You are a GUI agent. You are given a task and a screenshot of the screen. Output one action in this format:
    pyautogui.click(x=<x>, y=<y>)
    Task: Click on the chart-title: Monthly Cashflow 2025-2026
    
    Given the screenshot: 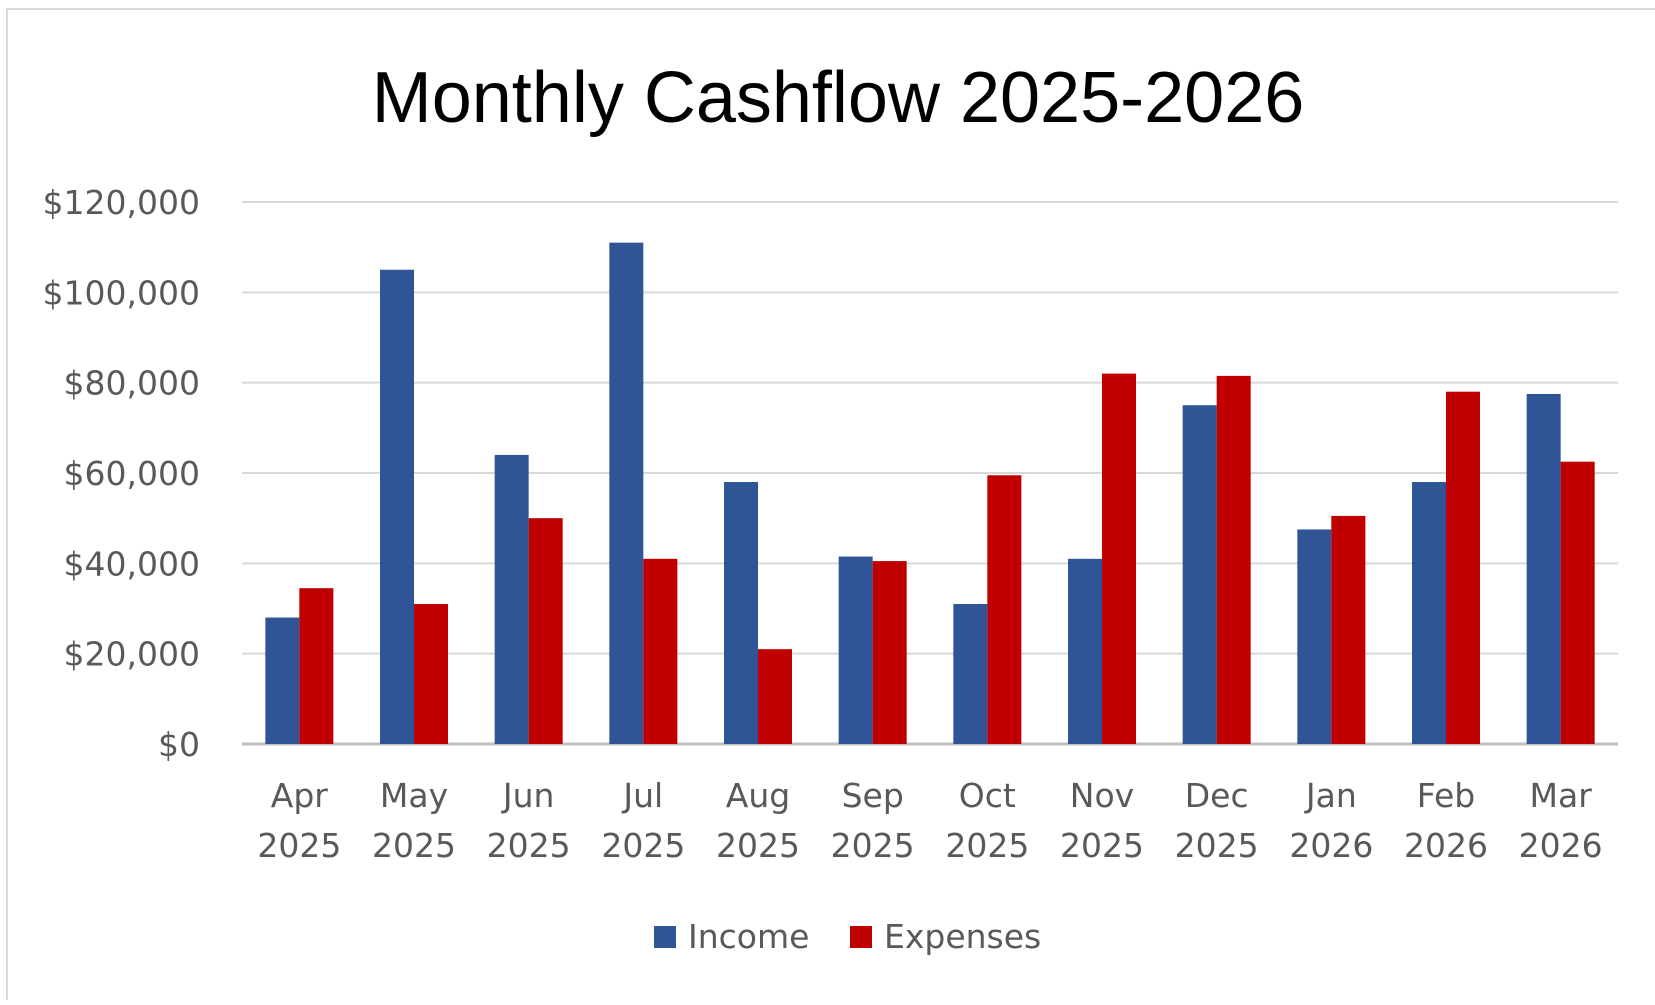 What is the action you would take?
    pyautogui.click(x=838, y=98)
    